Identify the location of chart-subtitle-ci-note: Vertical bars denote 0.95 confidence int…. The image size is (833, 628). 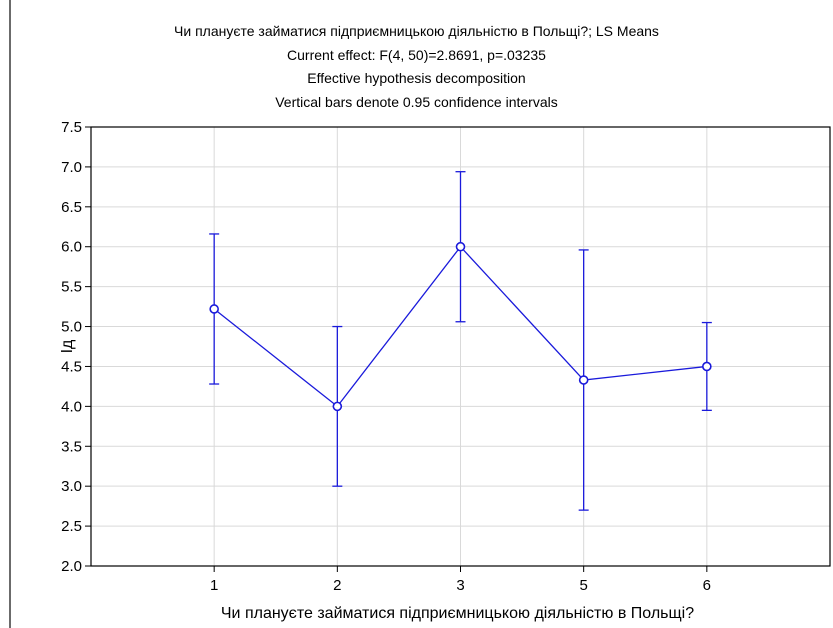
(416, 101).